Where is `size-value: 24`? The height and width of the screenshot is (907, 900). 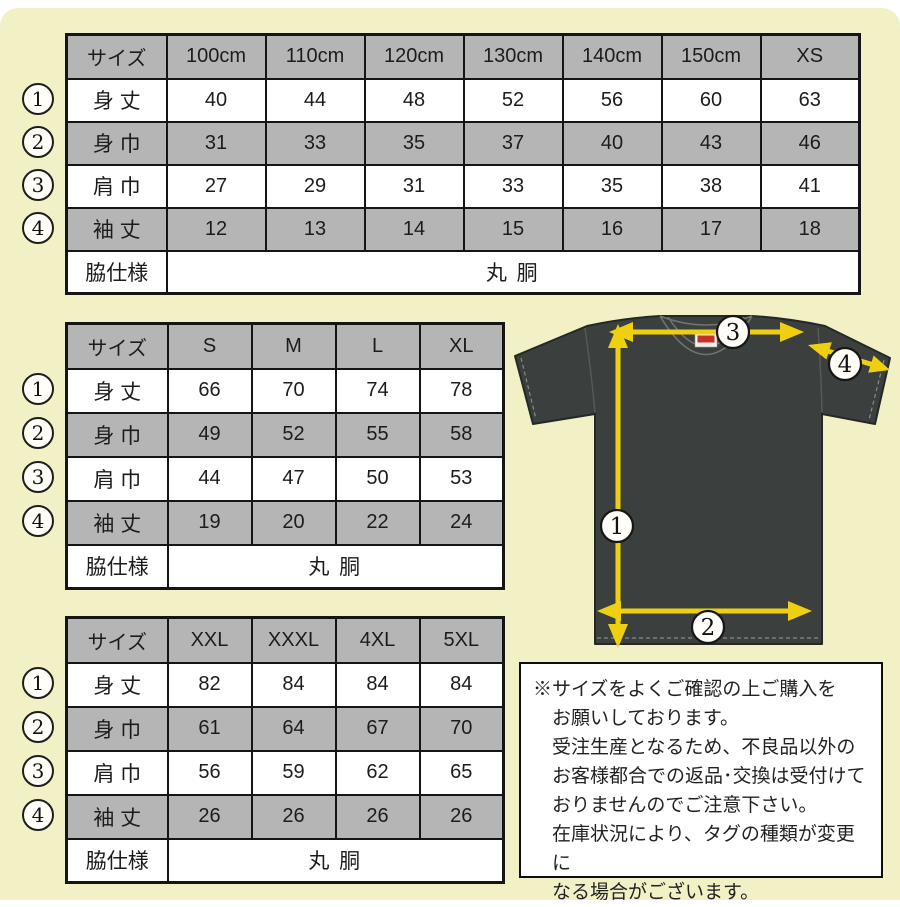 size-value: 24 is located at coordinates (461, 522).